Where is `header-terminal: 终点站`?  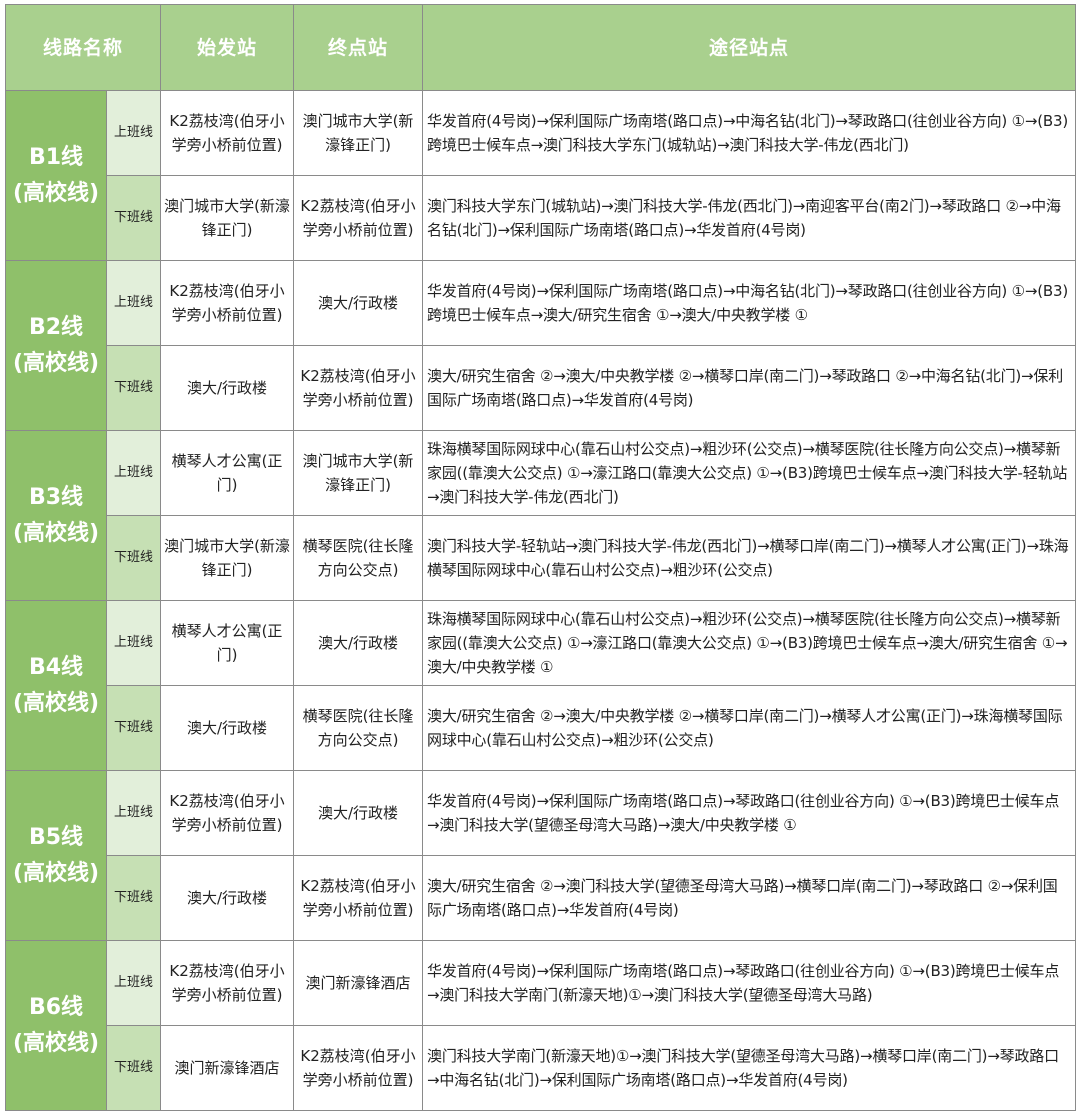 header-terminal: 终点站 is located at coordinates (358, 47).